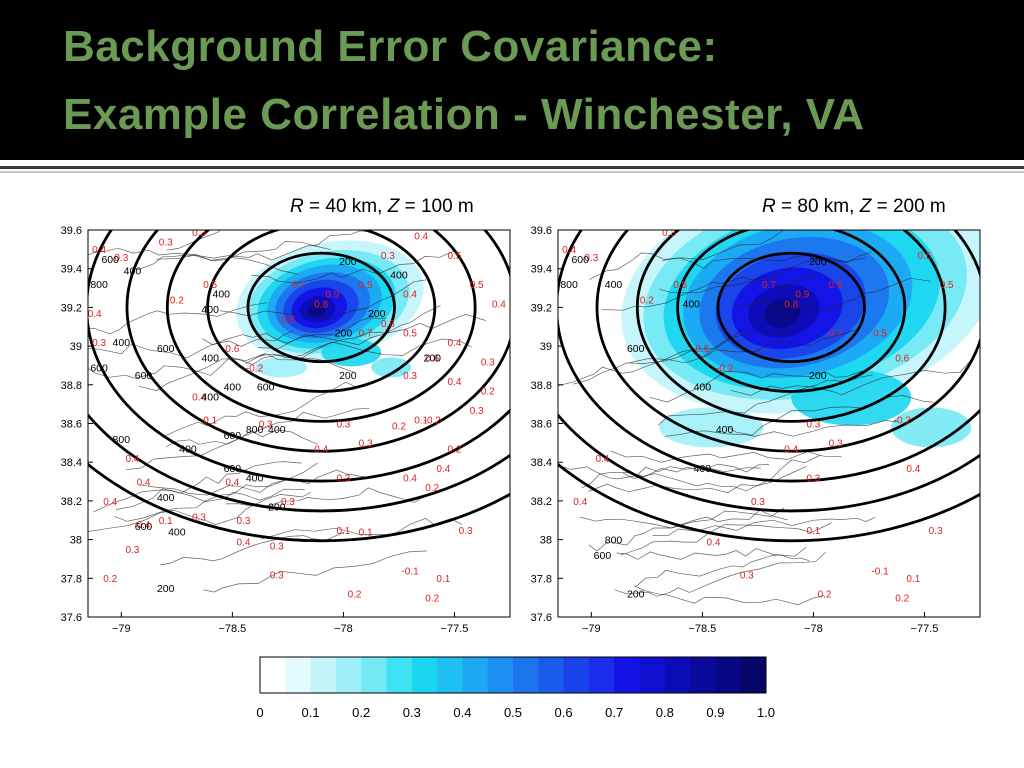  I want to click on colorbar-frame, so click(513, 675).